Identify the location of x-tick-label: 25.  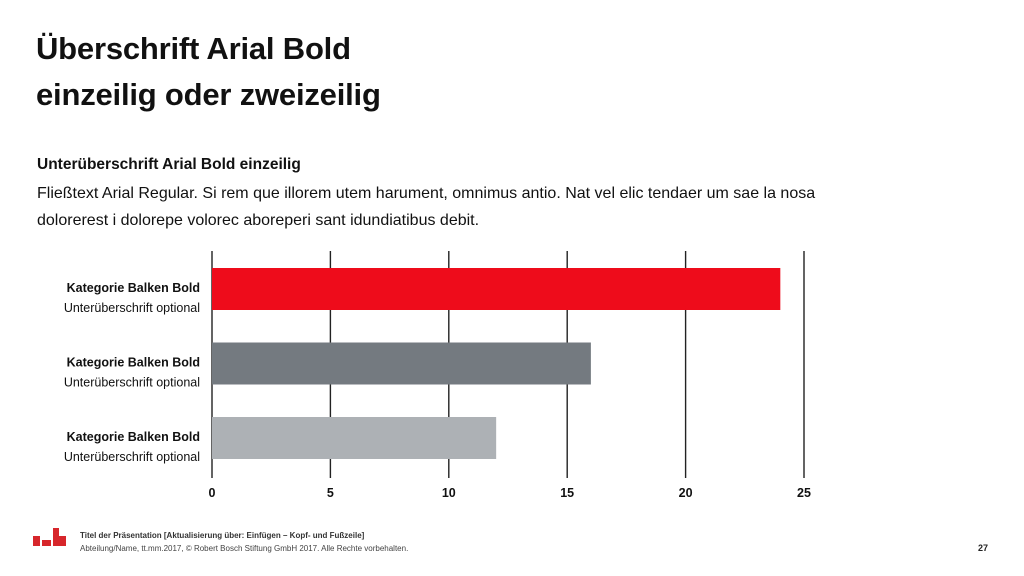
(804, 493).